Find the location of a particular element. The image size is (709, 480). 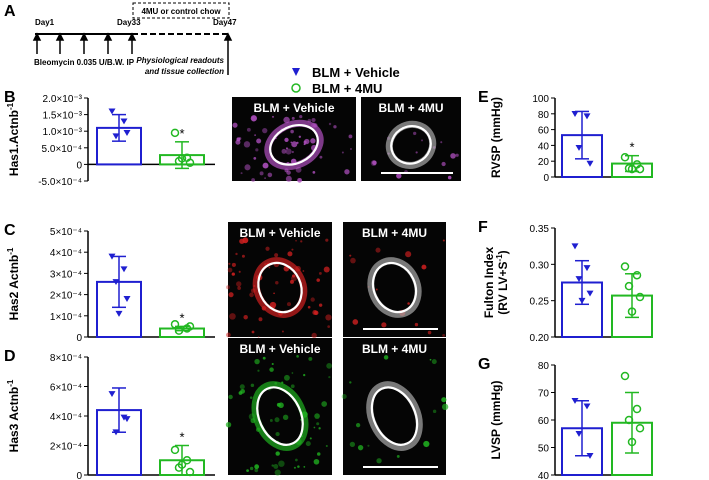

micrograph-label: BLM + 4MU is located at coordinates (394, 233).